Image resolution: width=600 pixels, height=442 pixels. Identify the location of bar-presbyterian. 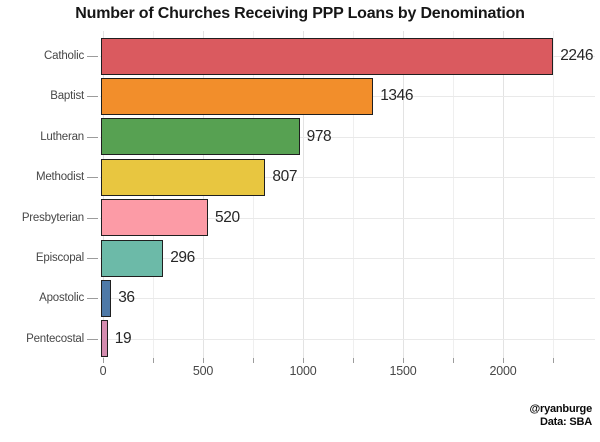
(154, 218).